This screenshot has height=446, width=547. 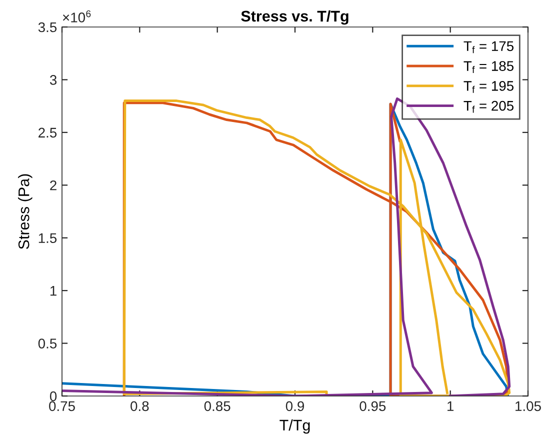 What do you see at coordinates (295, 426) in the screenshot?
I see `x-axis-title: T/Tg` at bounding box center [295, 426].